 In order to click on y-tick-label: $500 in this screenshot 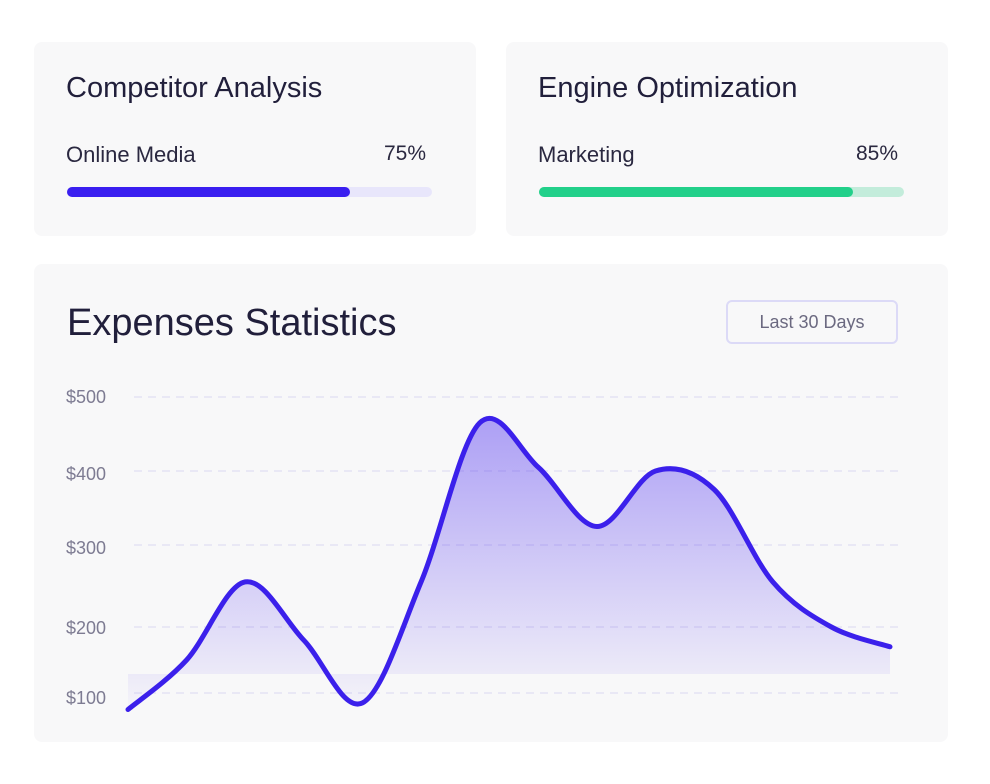, I will do `click(86, 397)`.